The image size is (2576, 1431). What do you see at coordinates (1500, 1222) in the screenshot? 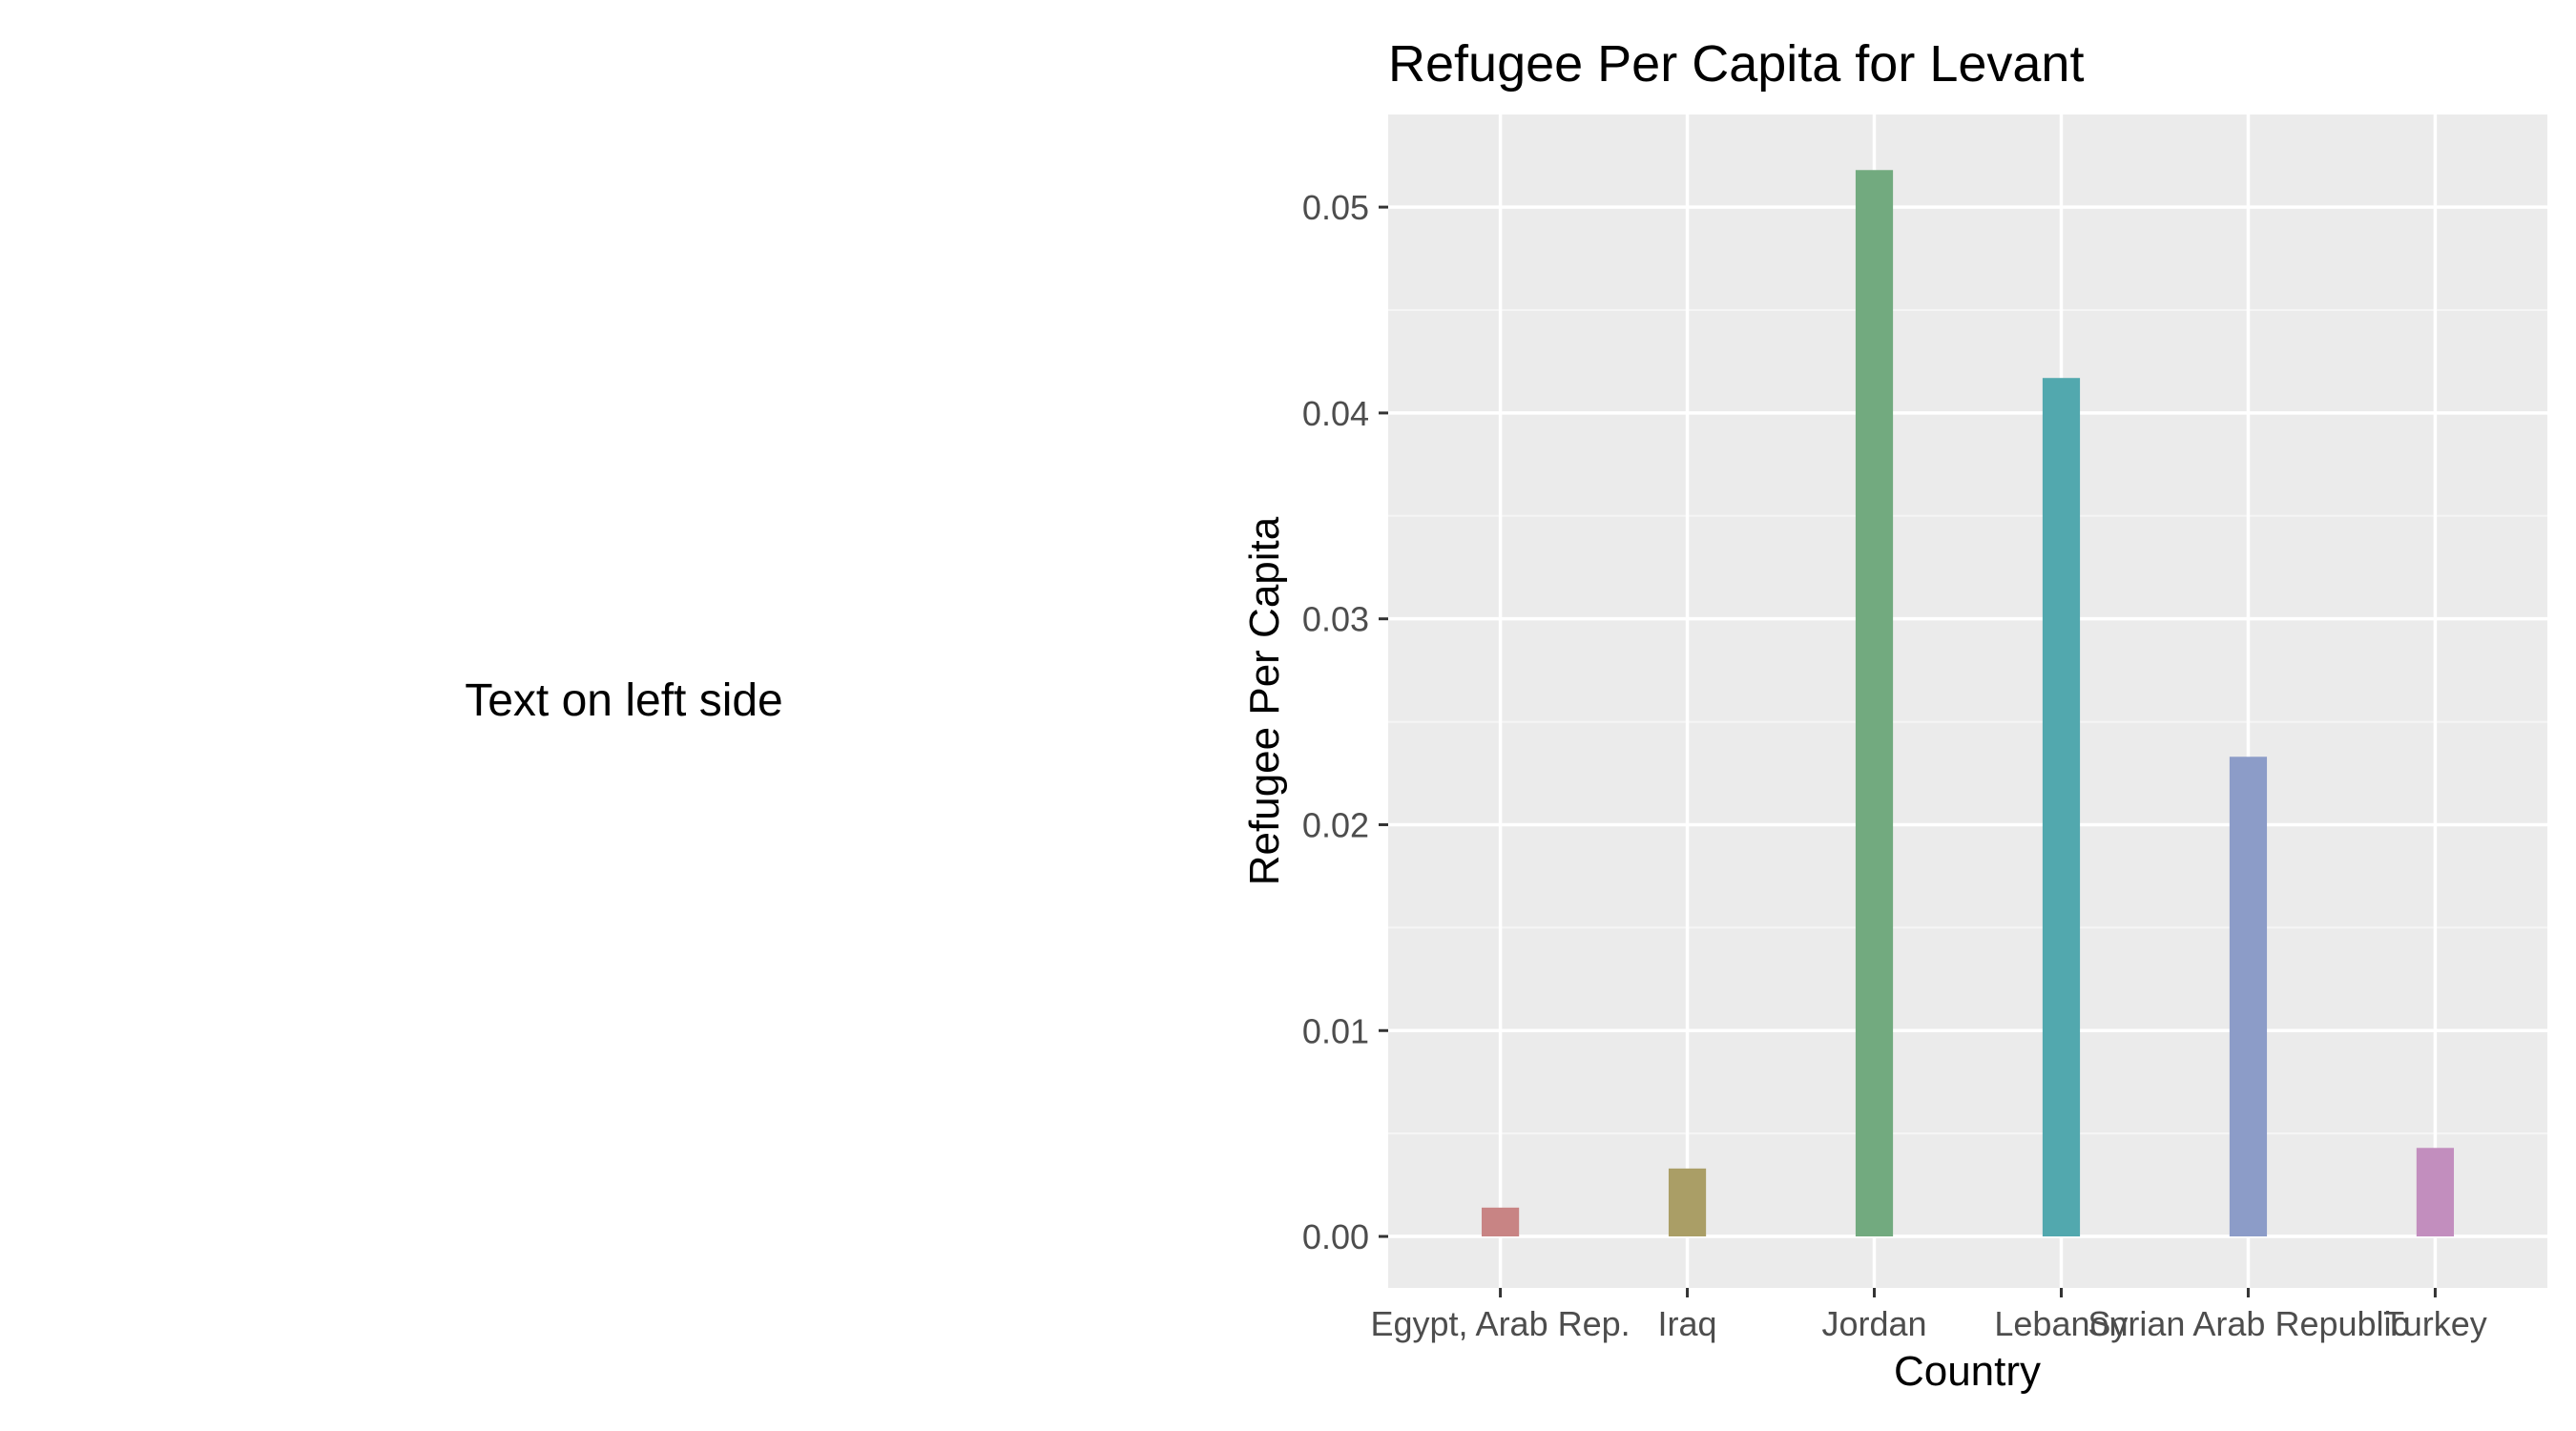
I see `bar-egypt-arab-rep` at bounding box center [1500, 1222].